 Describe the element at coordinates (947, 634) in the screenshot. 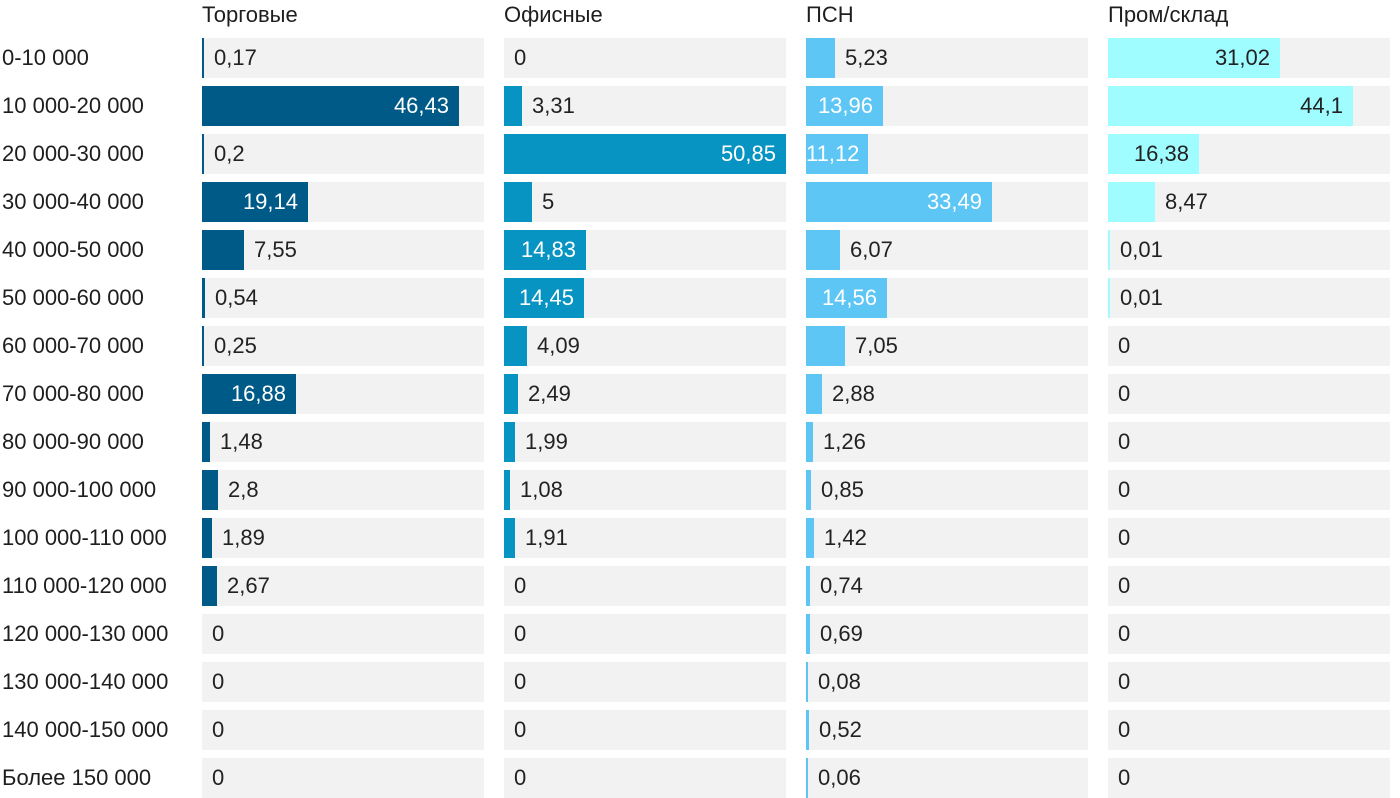

I see `bar-track: 0,69` at that location.